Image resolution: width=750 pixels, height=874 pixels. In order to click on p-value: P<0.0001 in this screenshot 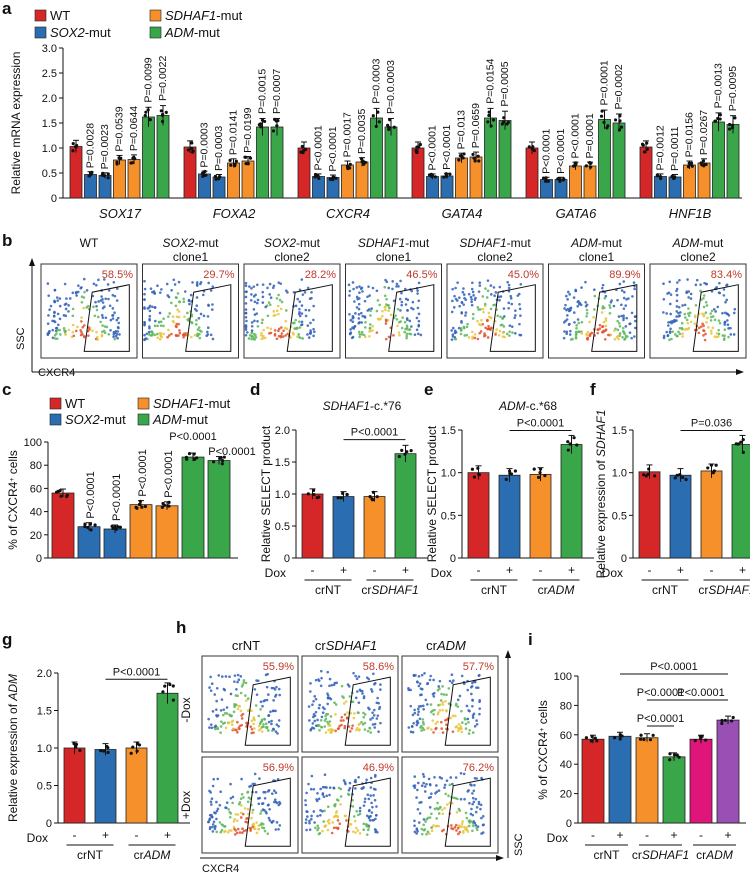, I will do `click(447, 147)`.